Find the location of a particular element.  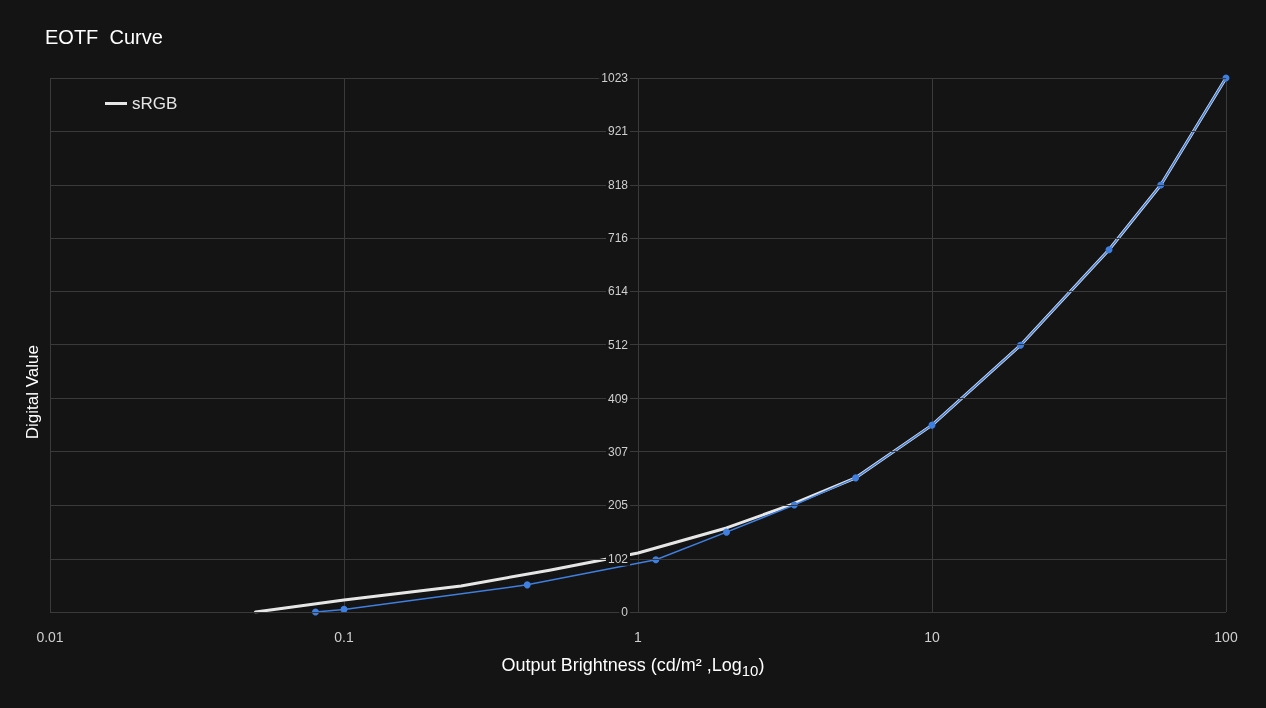

y-tick-label: 0 is located at coordinates (625, 612).